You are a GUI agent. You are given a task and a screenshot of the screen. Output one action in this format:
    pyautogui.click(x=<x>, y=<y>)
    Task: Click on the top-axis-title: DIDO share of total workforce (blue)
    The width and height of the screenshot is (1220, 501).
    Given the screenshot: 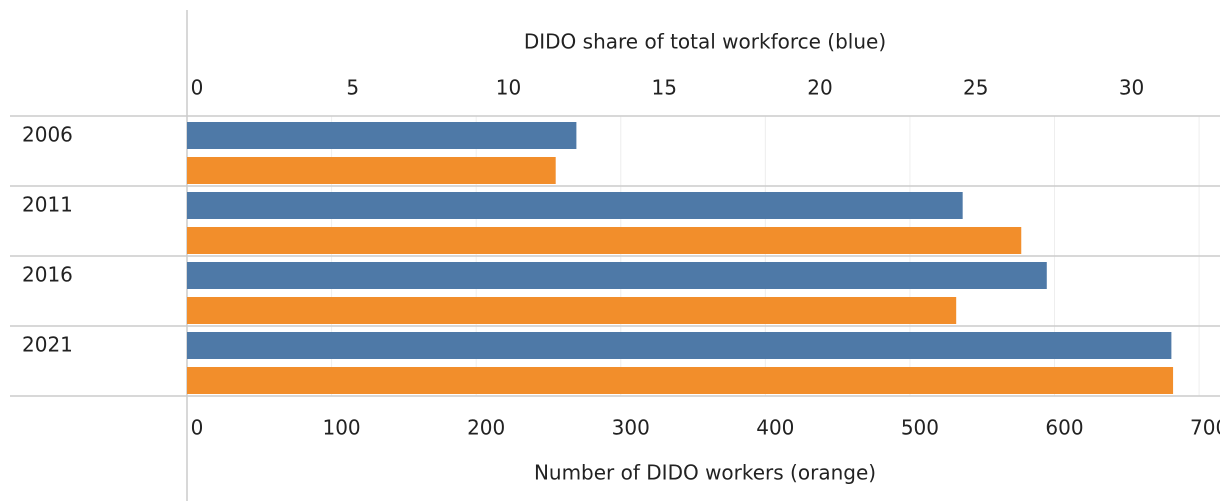 What is the action you would take?
    pyautogui.click(x=705, y=42)
    